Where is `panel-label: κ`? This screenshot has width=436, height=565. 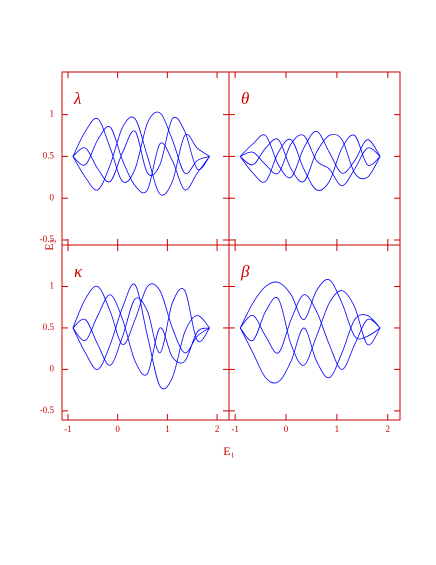 panel-label: κ is located at coordinates (78, 271).